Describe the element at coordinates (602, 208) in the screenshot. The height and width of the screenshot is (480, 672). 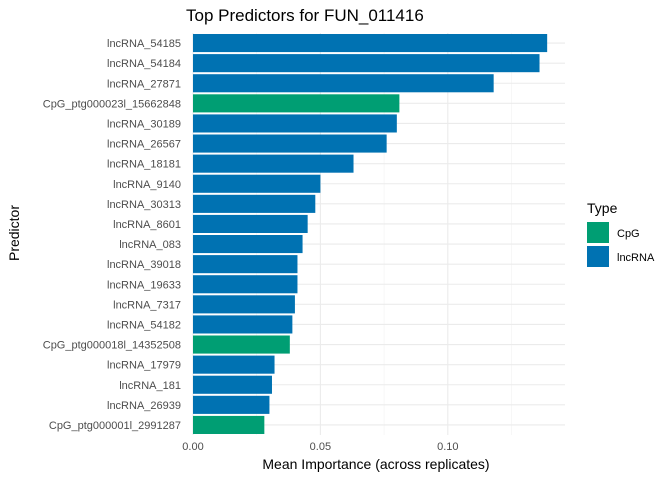
I see `legend-title: Type` at that location.